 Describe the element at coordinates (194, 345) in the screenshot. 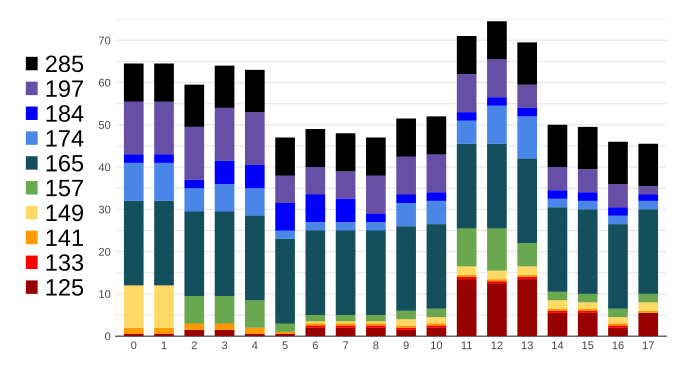

I see `x-tick-label: 2` at that location.